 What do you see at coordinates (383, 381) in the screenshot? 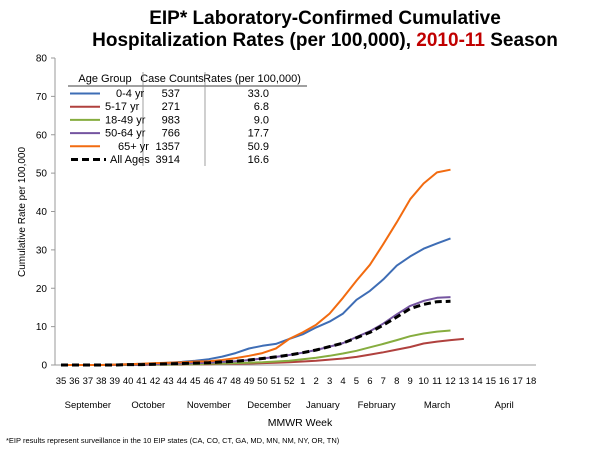
I see `x-tick-label: 7` at bounding box center [383, 381].